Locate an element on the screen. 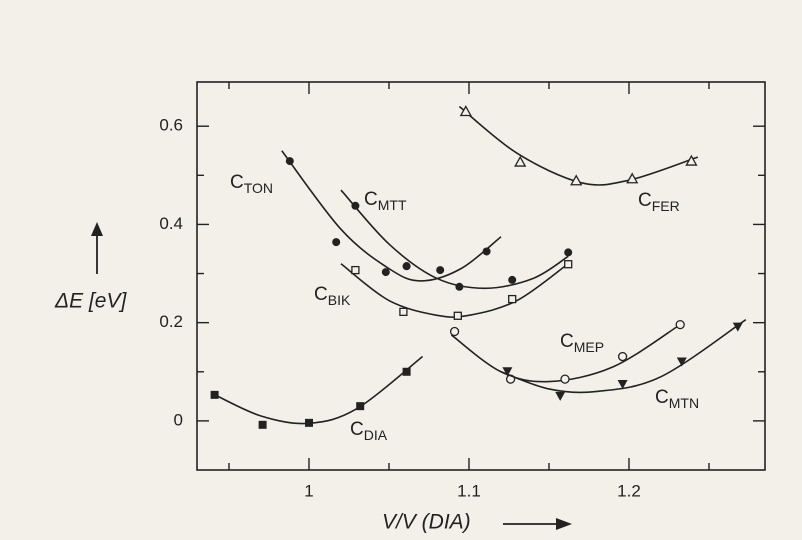 Image resolution: width=802 pixels, height=540 pixels. series-label: CMTN is located at coordinates (677, 399).